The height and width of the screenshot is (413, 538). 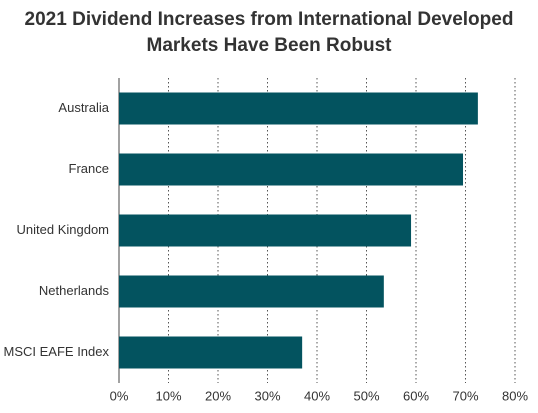 What do you see at coordinates (416, 395) in the screenshot?
I see `x-tick-label: 60%` at bounding box center [416, 395].